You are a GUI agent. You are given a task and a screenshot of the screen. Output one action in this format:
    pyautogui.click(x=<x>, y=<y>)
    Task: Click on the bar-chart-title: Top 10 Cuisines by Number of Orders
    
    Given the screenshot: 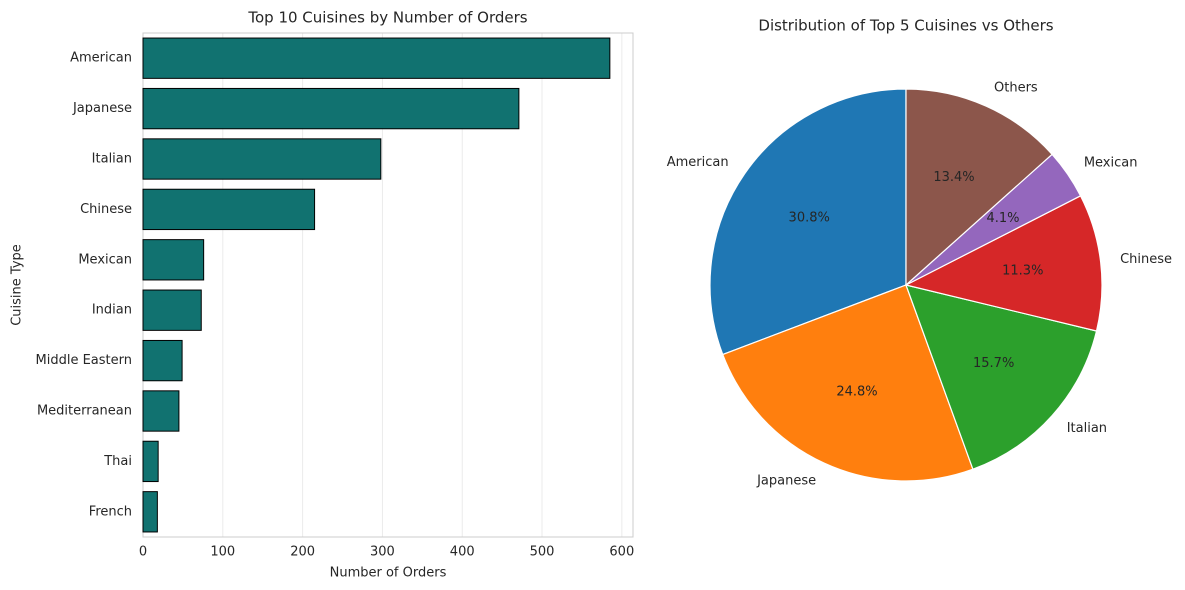 What is the action you would take?
    pyautogui.click(x=387, y=18)
    